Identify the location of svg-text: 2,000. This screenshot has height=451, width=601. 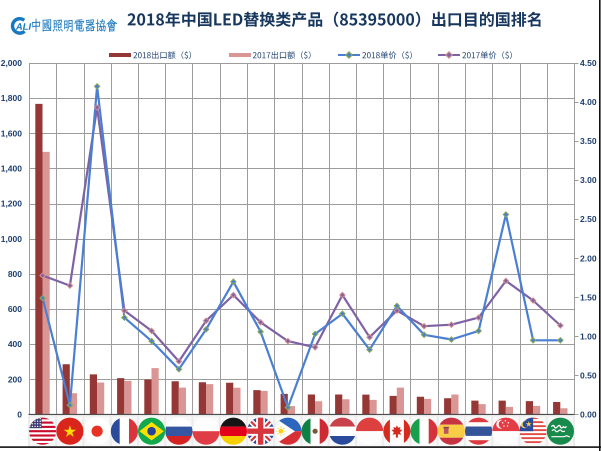
(12, 63).